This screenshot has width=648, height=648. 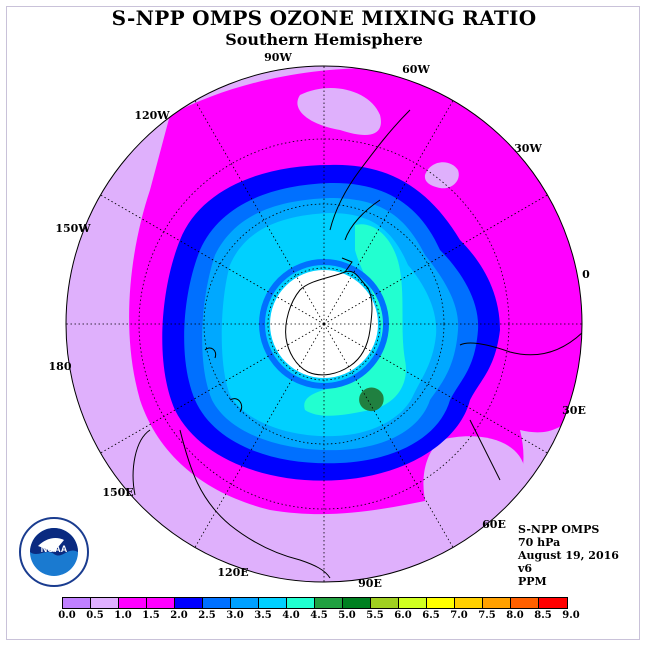 What do you see at coordinates (278, 57) in the screenshot?
I see `label-90w: 90W` at bounding box center [278, 57].